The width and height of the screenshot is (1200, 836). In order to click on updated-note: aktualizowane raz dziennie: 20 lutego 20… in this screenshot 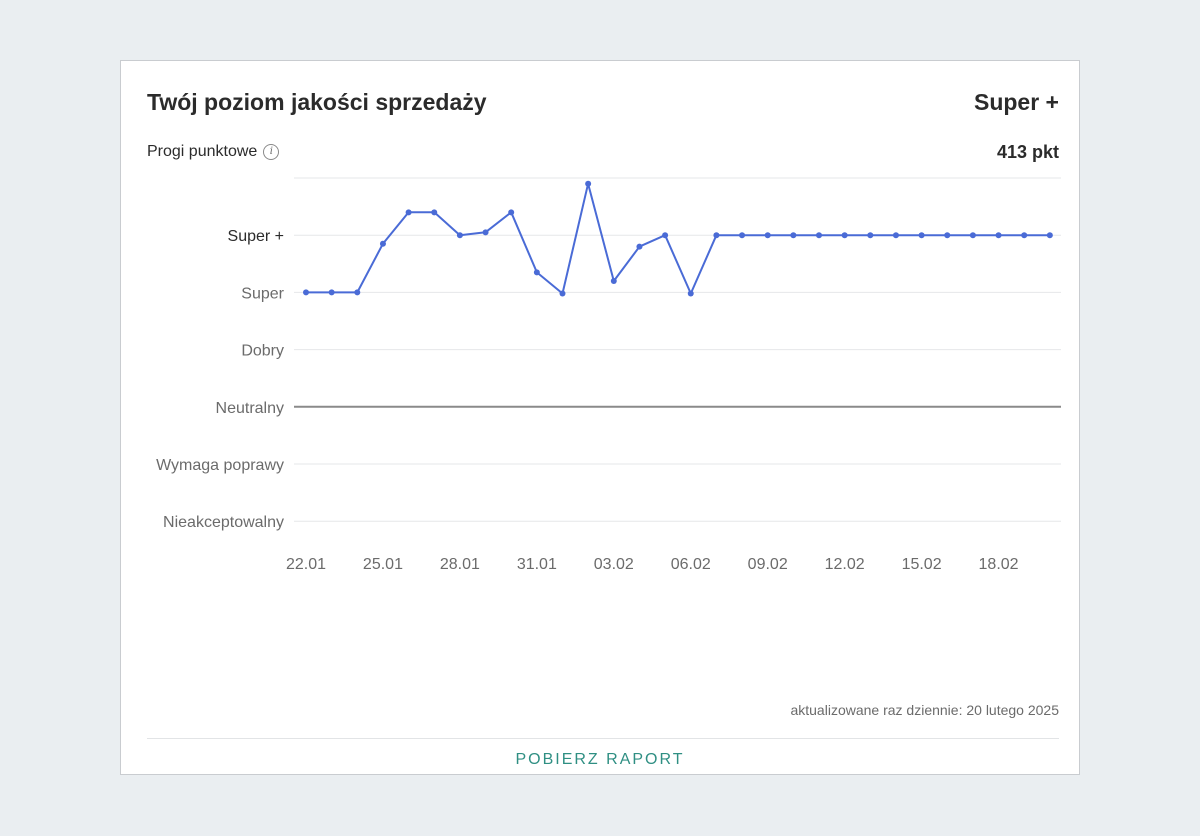, I will do `click(924, 710)`.